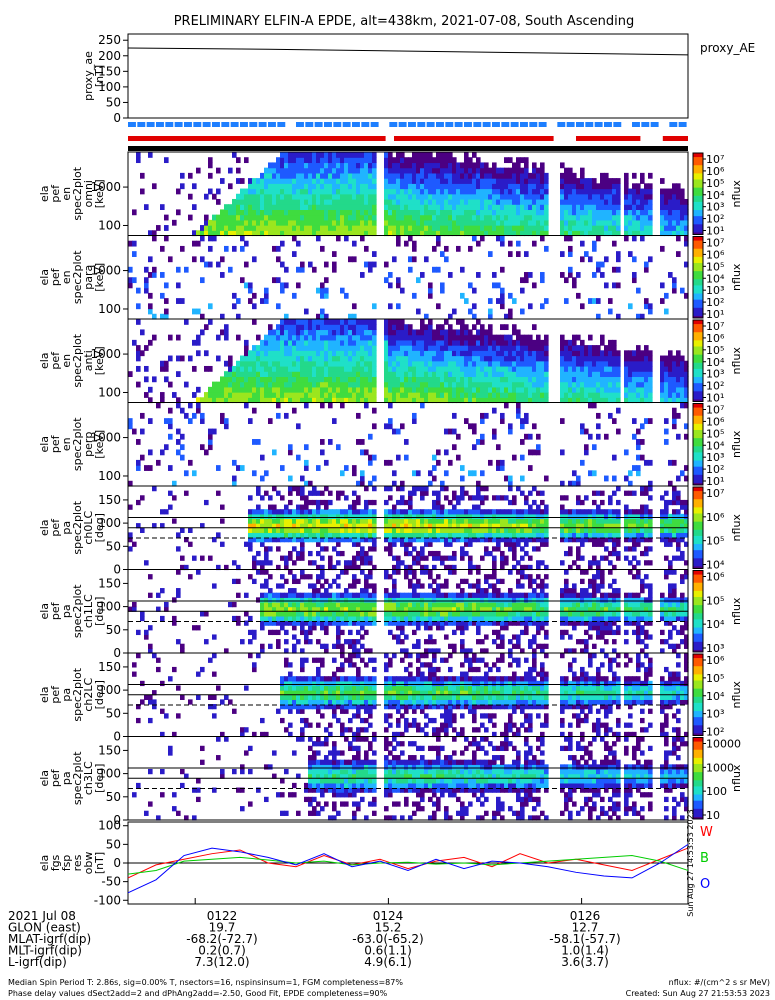  What do you see at coordinates (117, 118) in the screenshot?
I see `ae-tick-label: 0` at bounding box center [117, 118].